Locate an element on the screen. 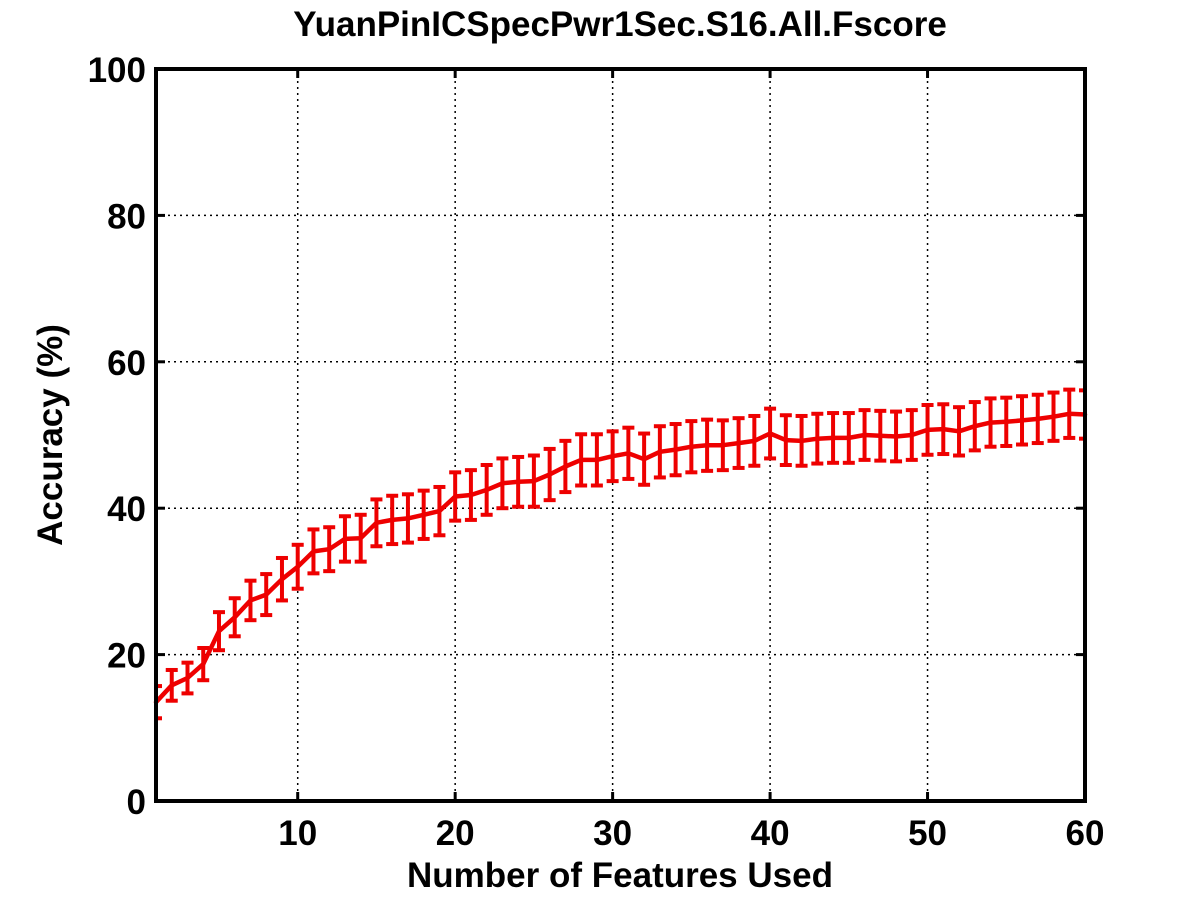  y-tick-label: 100 is located at coordinates (117, 70).